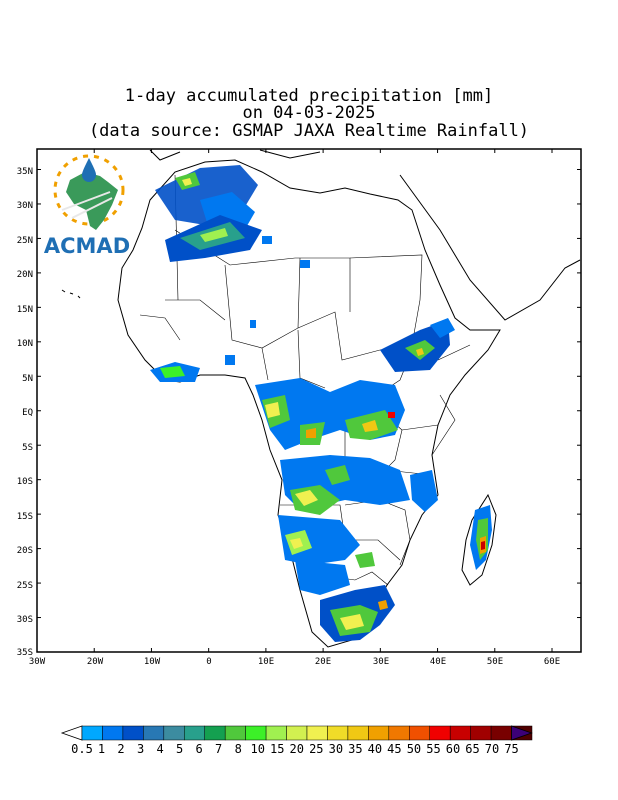  What do you see at coordinates (25, 551) in the screenshot?
I see `lat-label: 20S` at bounding box center [25, 551].